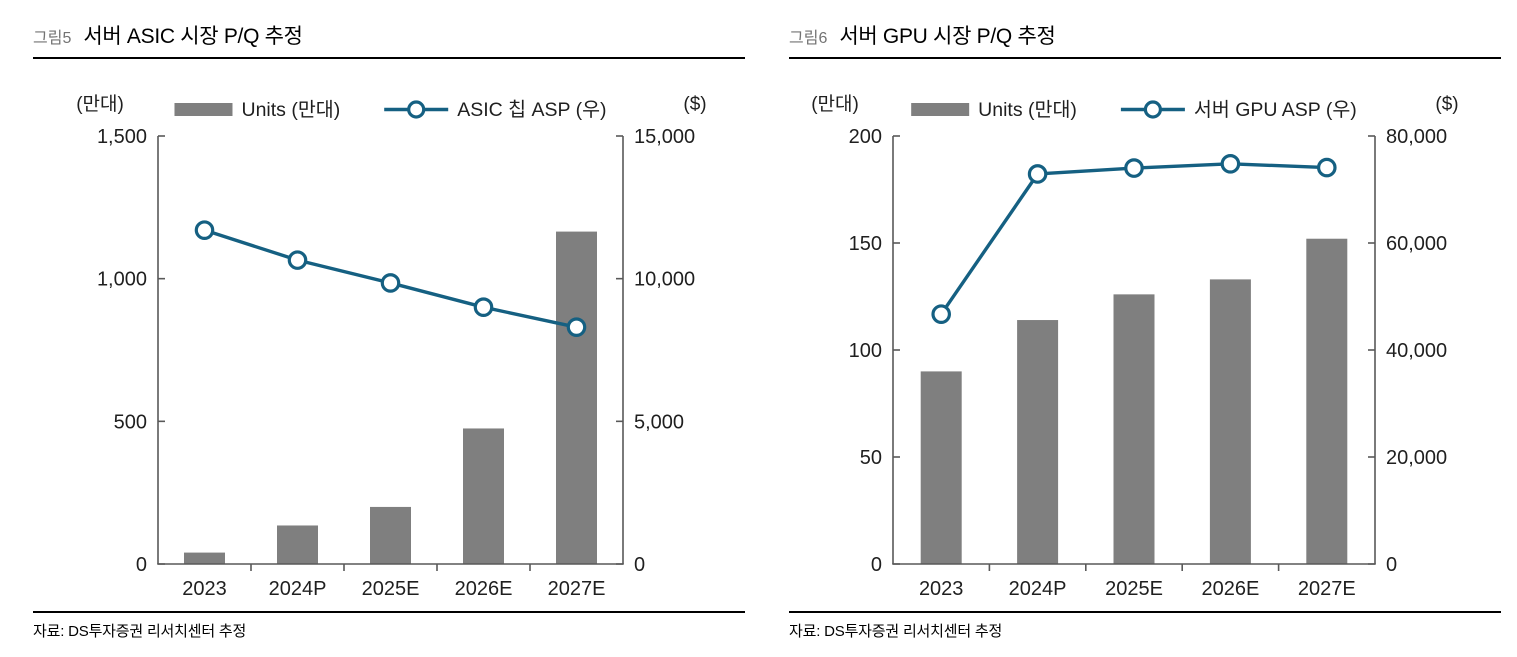 The width and height of the screenshot is (1517, 657). What do you see at coordinates (130, 422) in the screenshot?
I see `left-tick-label: 500` at bounding box center [130, 422].